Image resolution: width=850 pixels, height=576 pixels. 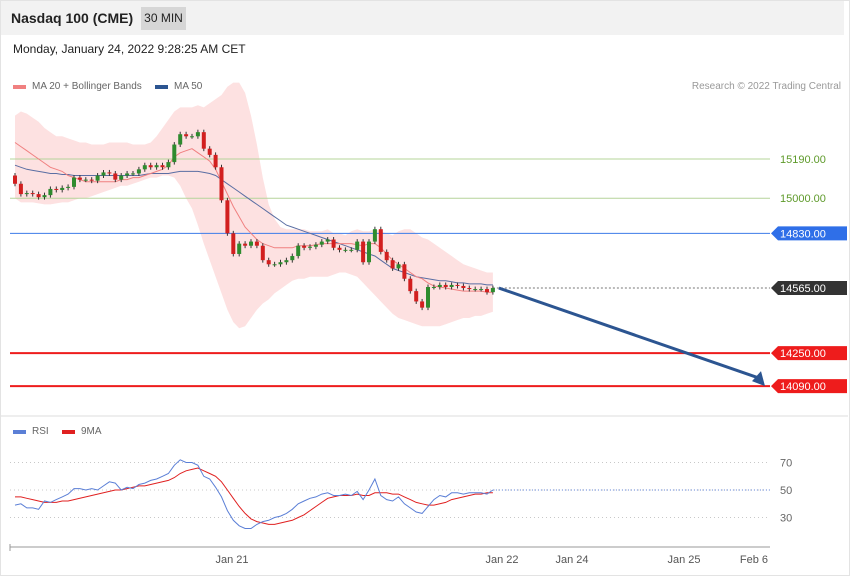 What do you see at coordinates (571, 560) in the screenshot?
I see `x-tick-label: Jan 24` at bounding box center [571, 560].